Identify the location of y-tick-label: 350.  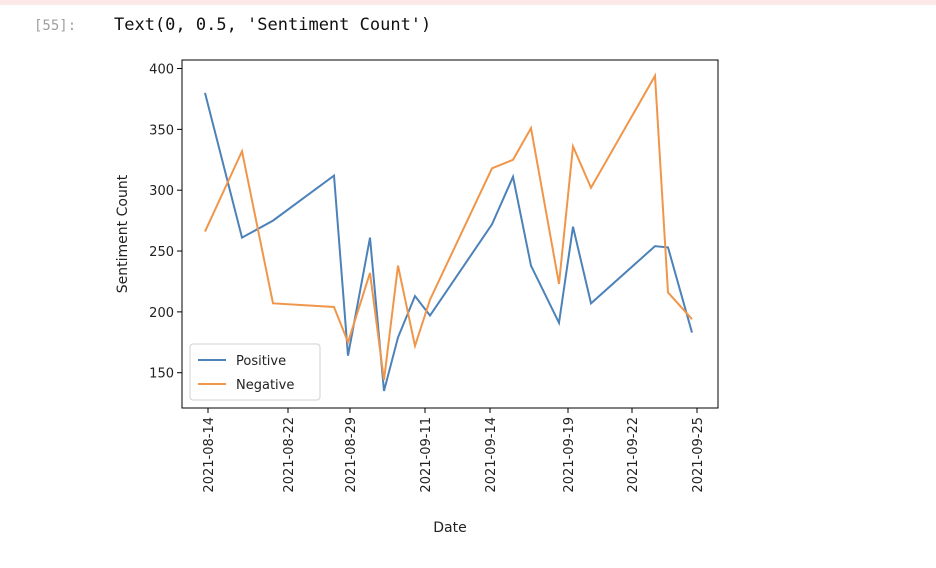
(161, 130).